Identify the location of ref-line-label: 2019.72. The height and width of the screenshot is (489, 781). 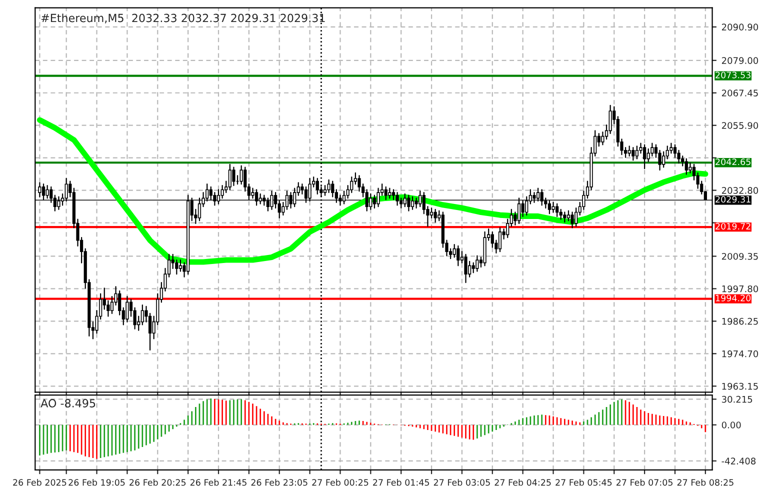
(733, 226).